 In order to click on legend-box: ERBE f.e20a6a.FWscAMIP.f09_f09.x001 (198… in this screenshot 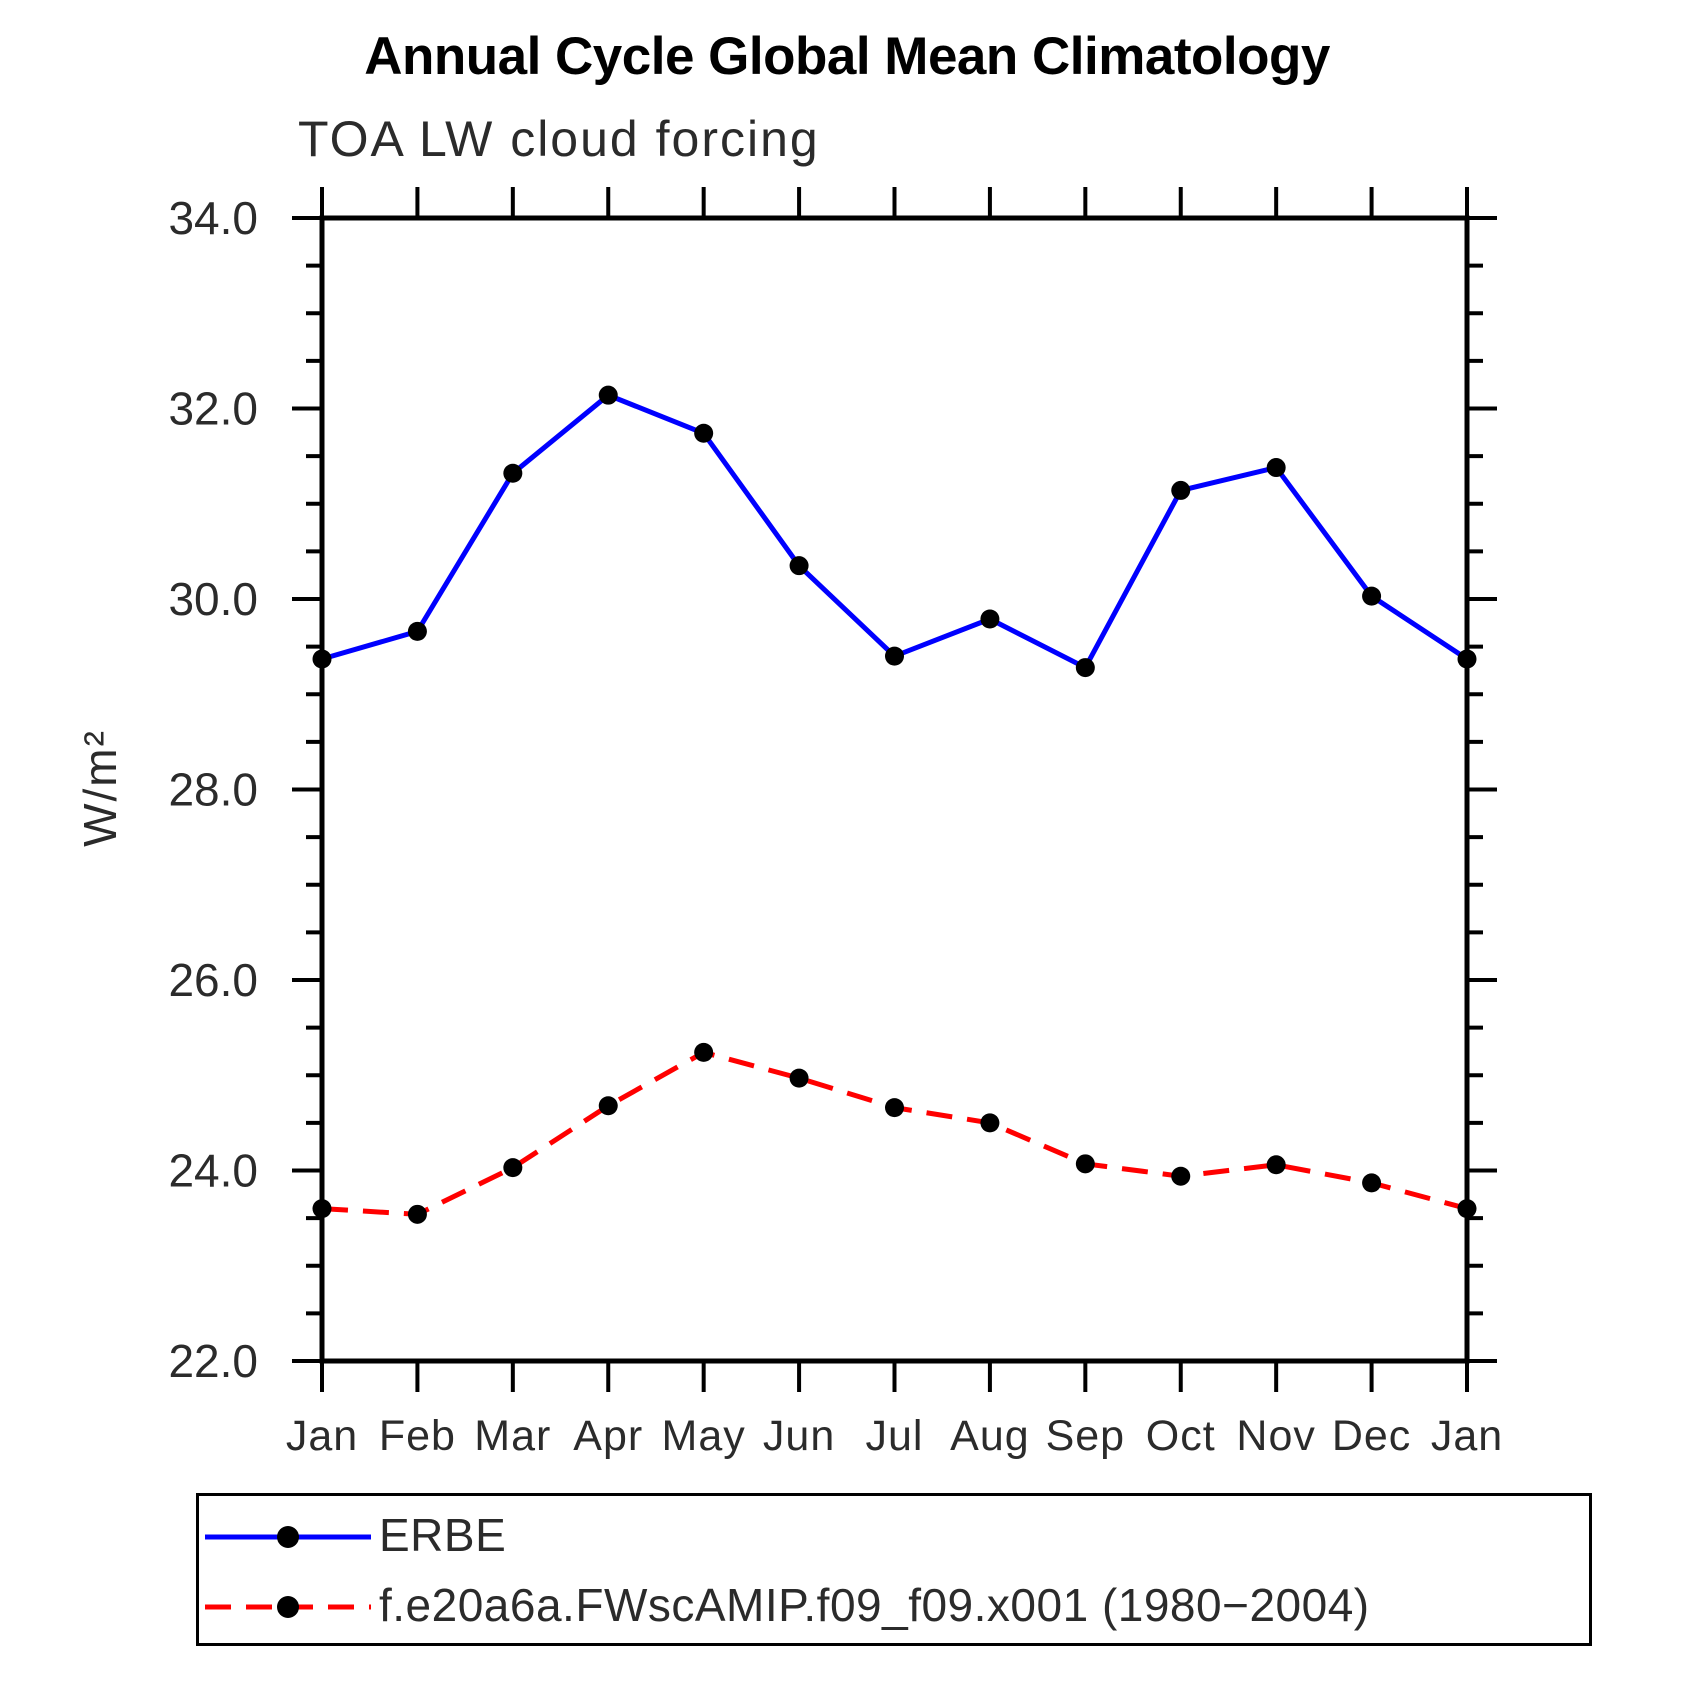, I will do `click(894, 1569)`.